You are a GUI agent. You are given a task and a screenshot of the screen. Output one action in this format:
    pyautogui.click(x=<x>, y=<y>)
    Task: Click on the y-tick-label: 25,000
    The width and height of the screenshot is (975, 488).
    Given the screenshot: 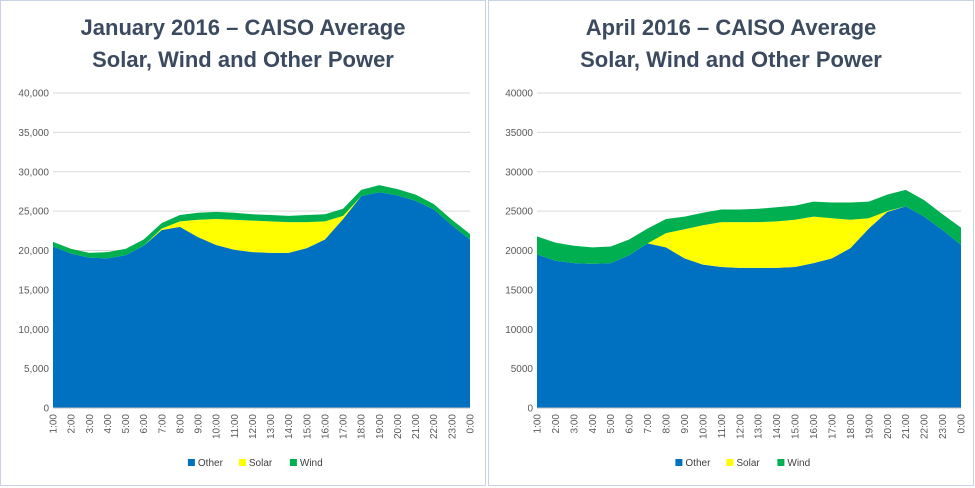 What is the action you would take?
    pyautogui.click(x=33, y=212)
    